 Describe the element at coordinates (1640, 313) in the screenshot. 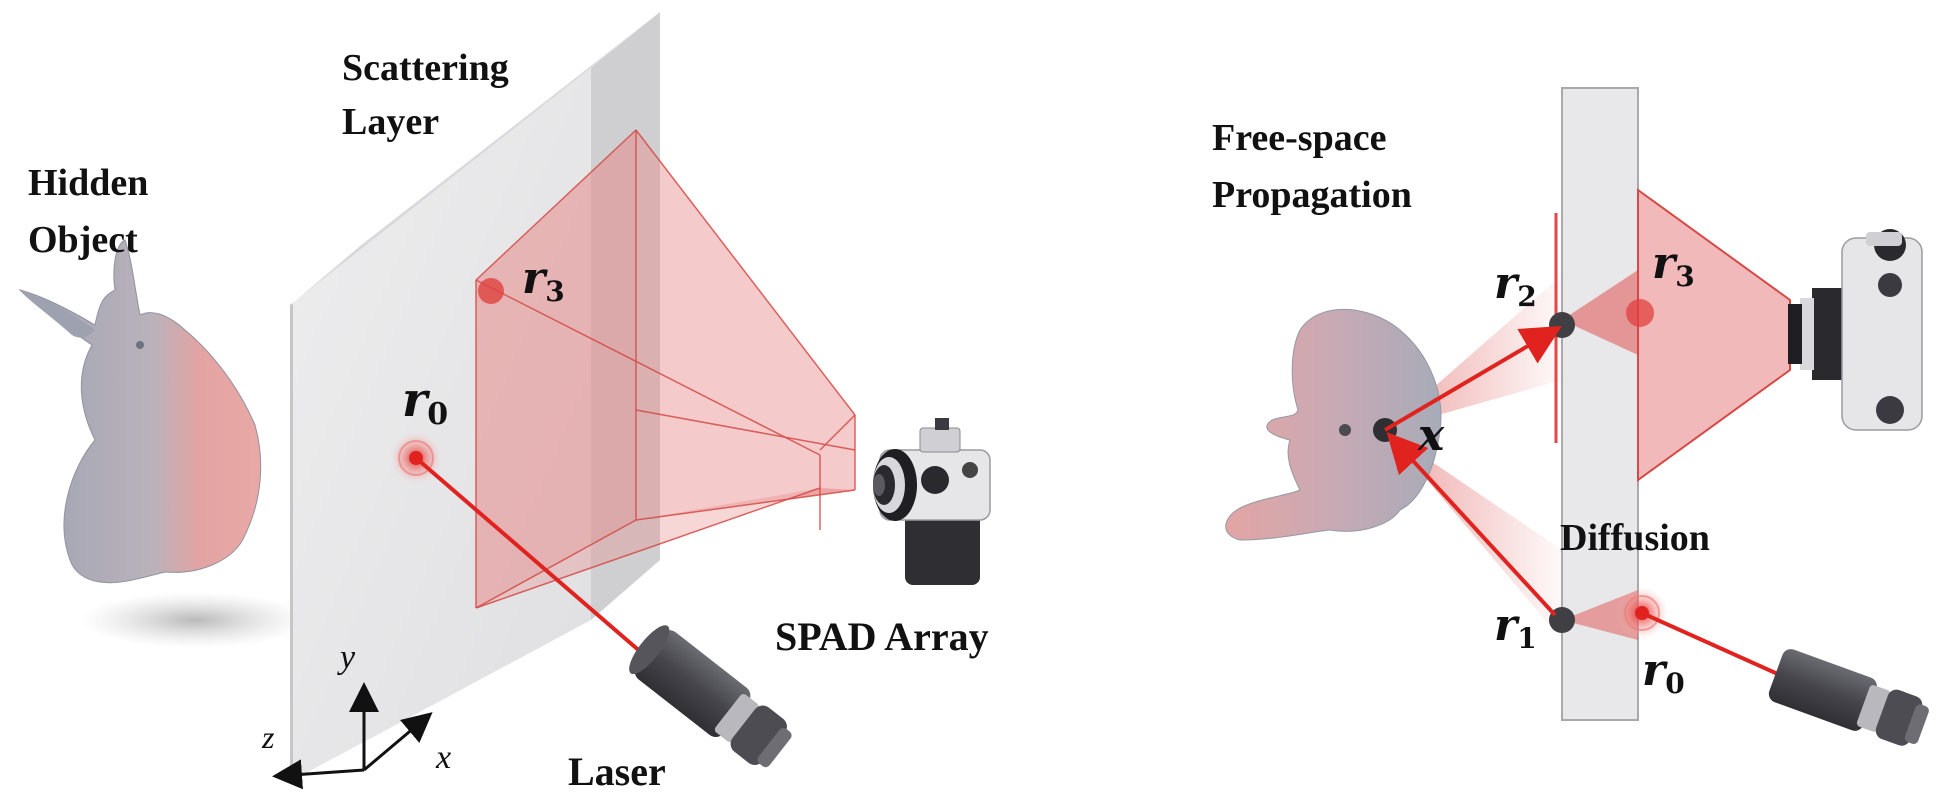

I see `point-r3-right` at that location.